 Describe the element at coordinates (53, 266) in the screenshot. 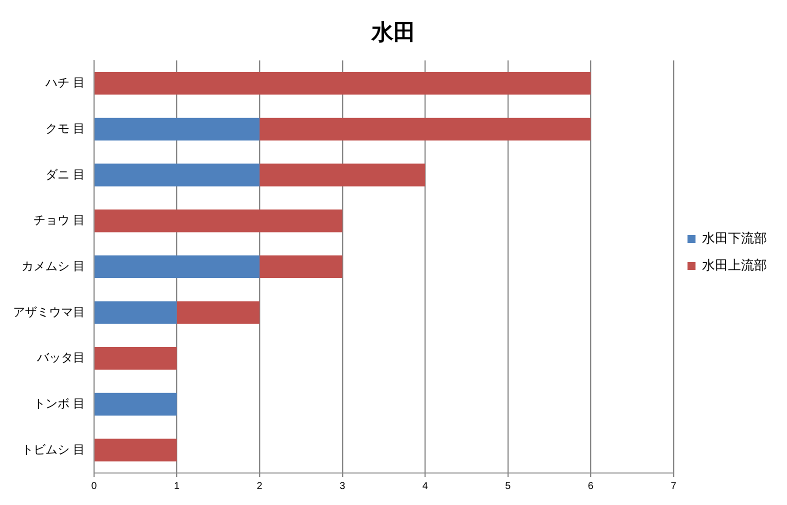

I see `y-tick-label: カメムシ 目` at that location.